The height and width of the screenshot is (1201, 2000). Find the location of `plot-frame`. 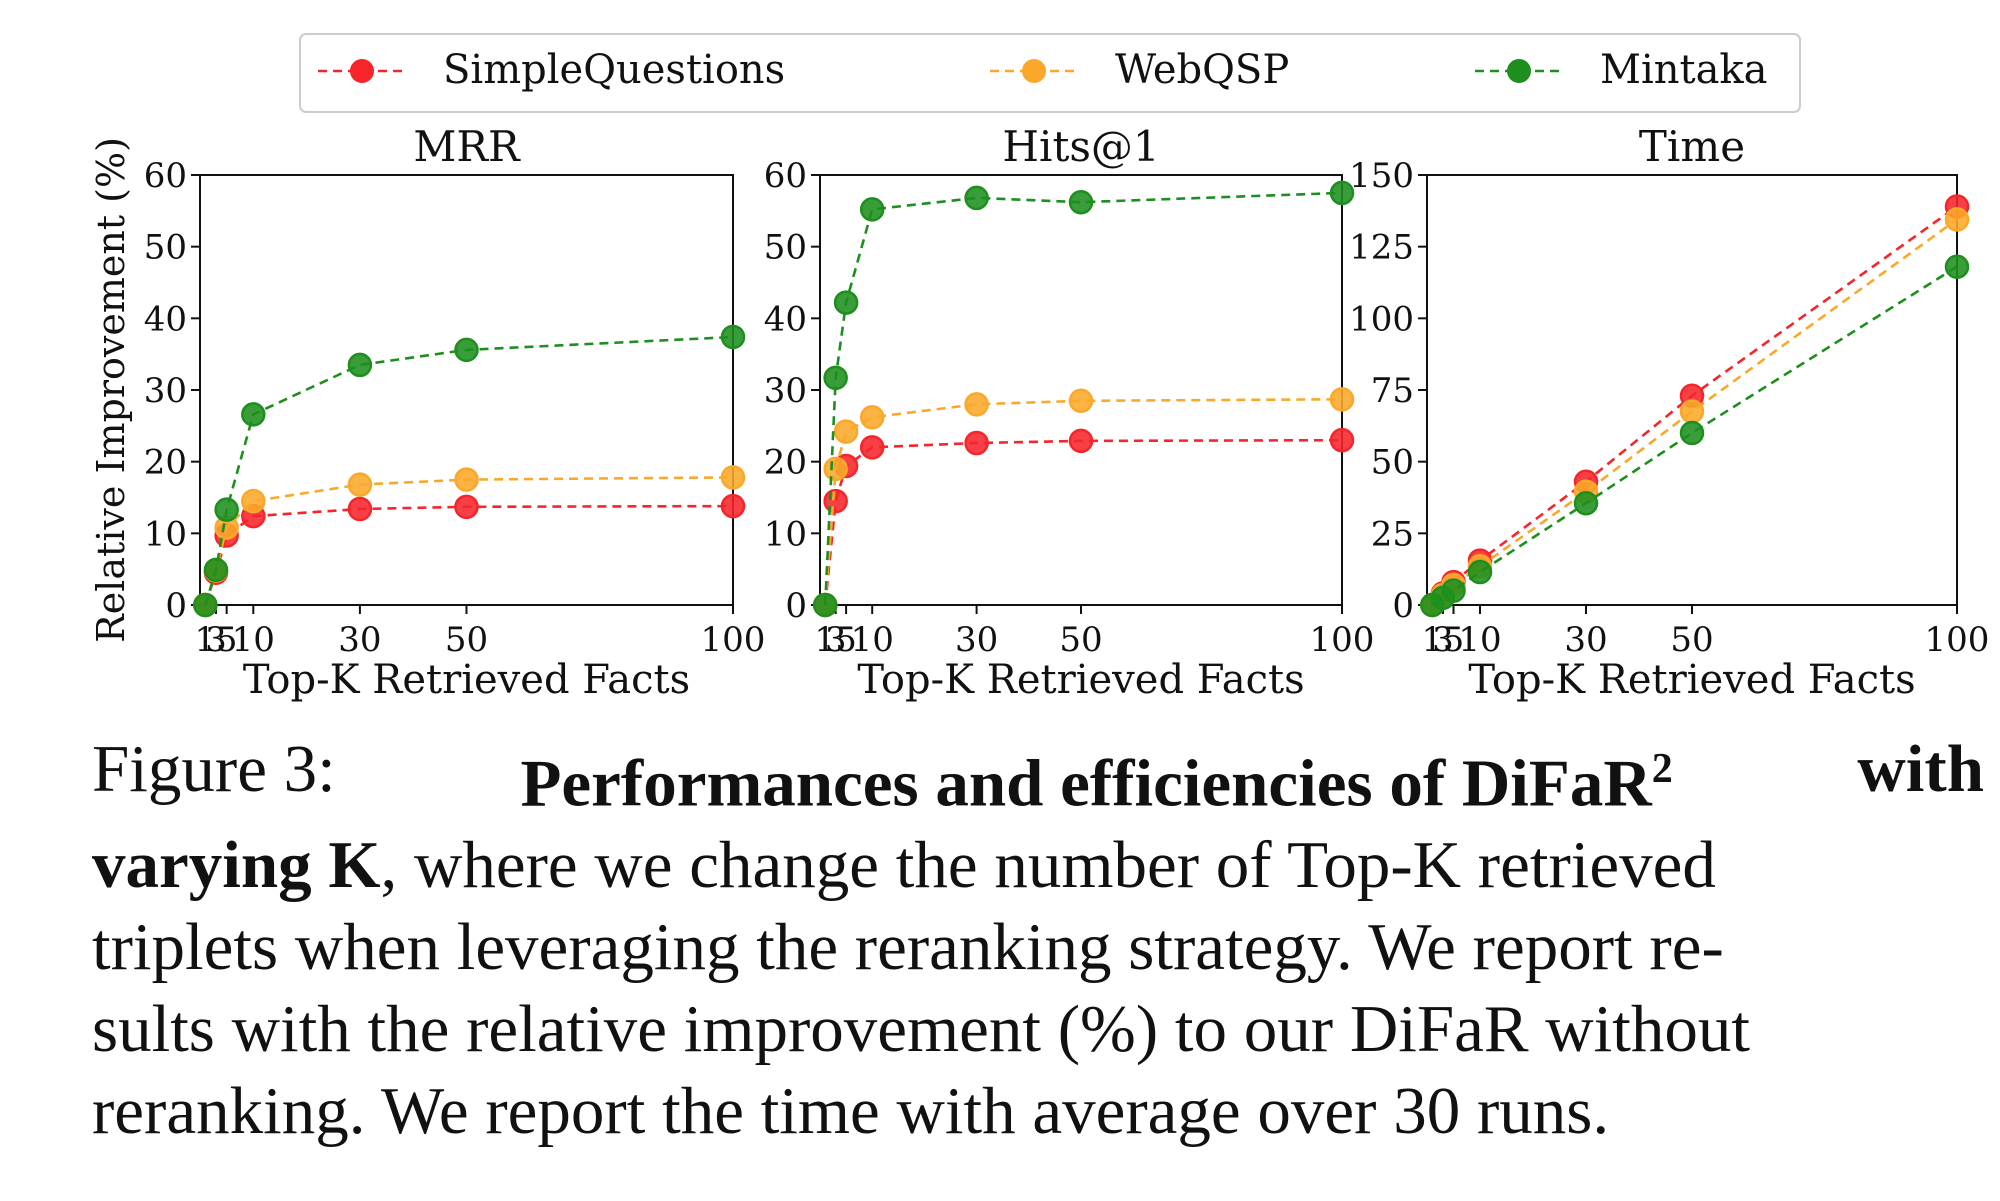

plot-frame is located at coordinates (466, 390).